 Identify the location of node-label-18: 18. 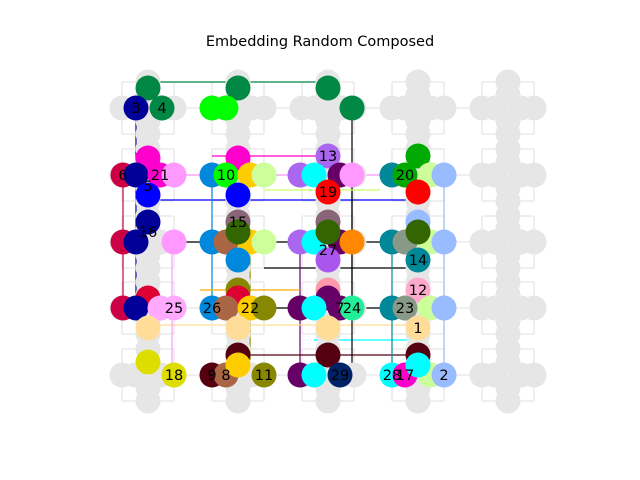
(174, 376).